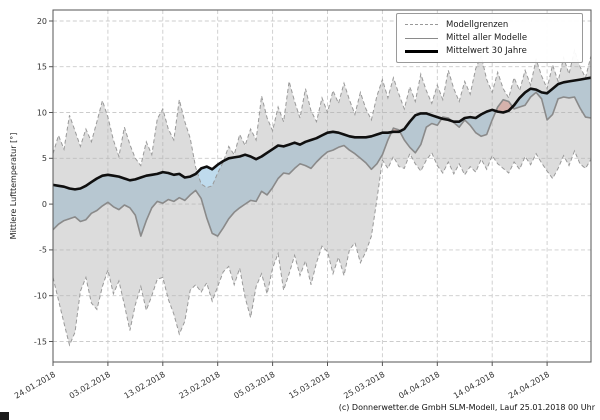 The width and height of the screenshot is (600, 420). I want to click on y-tick-label: -5, so click(43, 250).